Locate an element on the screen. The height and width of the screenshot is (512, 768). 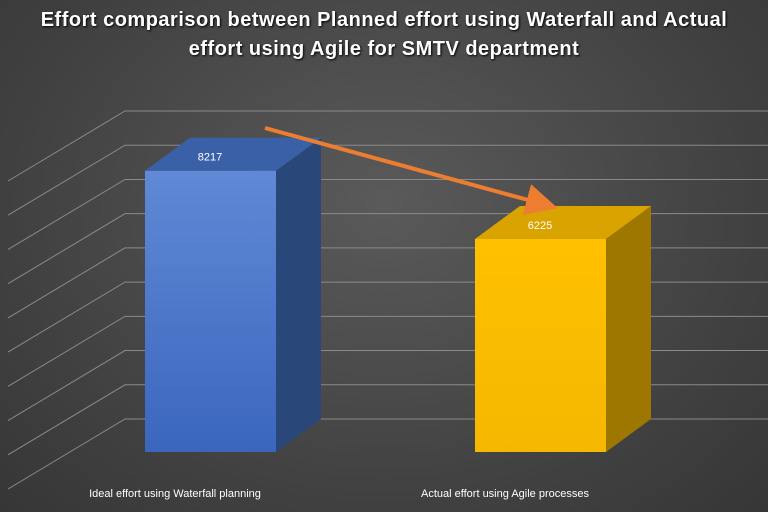
trend-arrow is located at coordinates (411, 171).